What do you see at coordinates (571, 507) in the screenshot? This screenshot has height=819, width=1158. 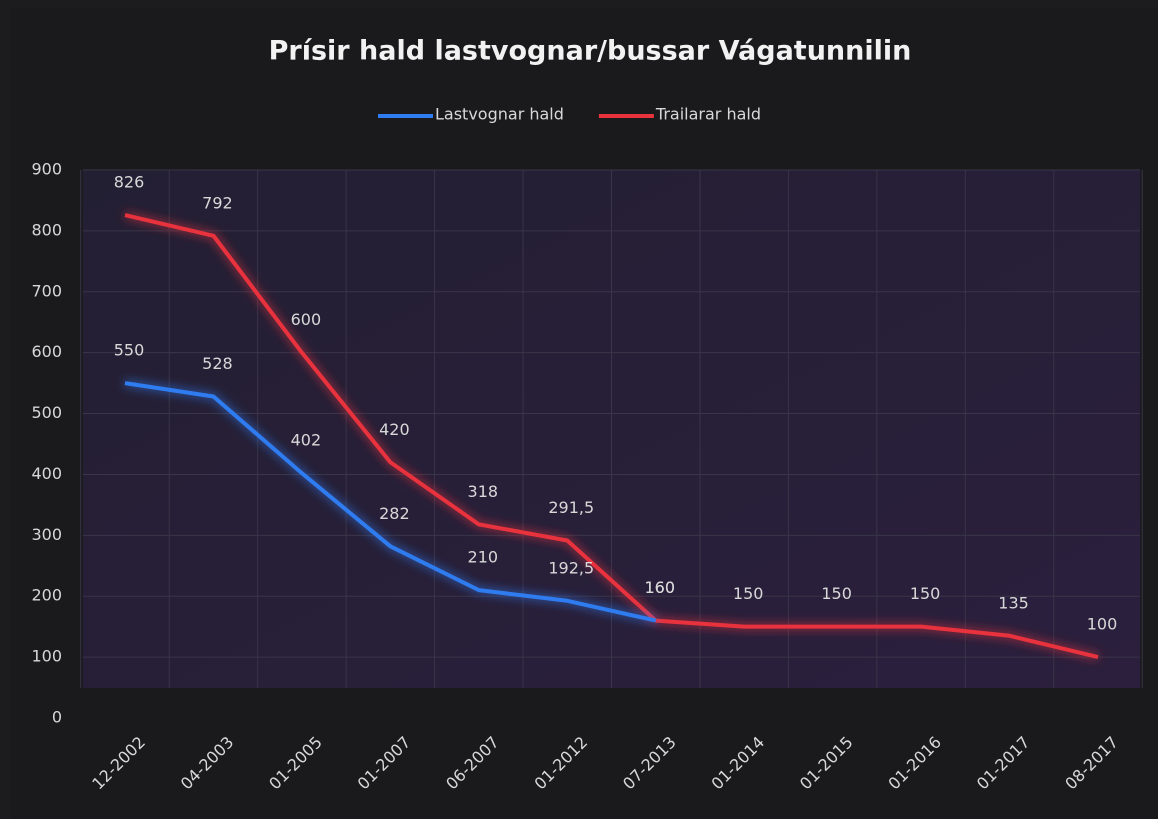 I see `data-label: 291,5` at bounding box center [571, 507].